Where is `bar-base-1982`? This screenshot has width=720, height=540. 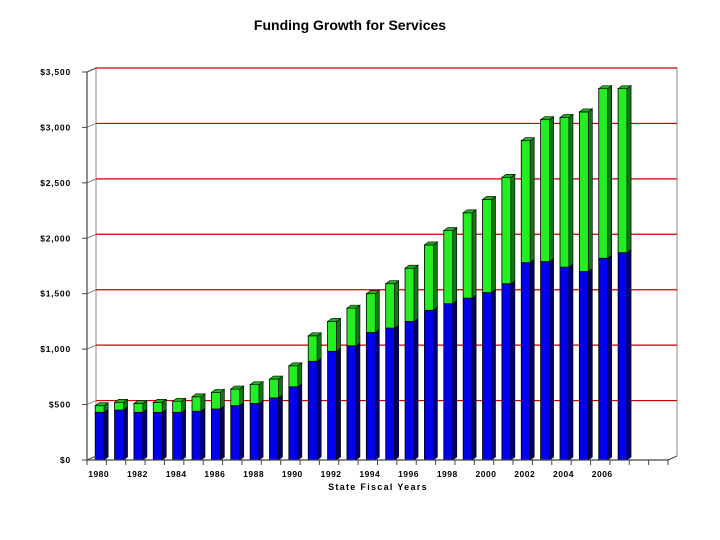 bar-base-1982 is located at coordinates (138, 436).